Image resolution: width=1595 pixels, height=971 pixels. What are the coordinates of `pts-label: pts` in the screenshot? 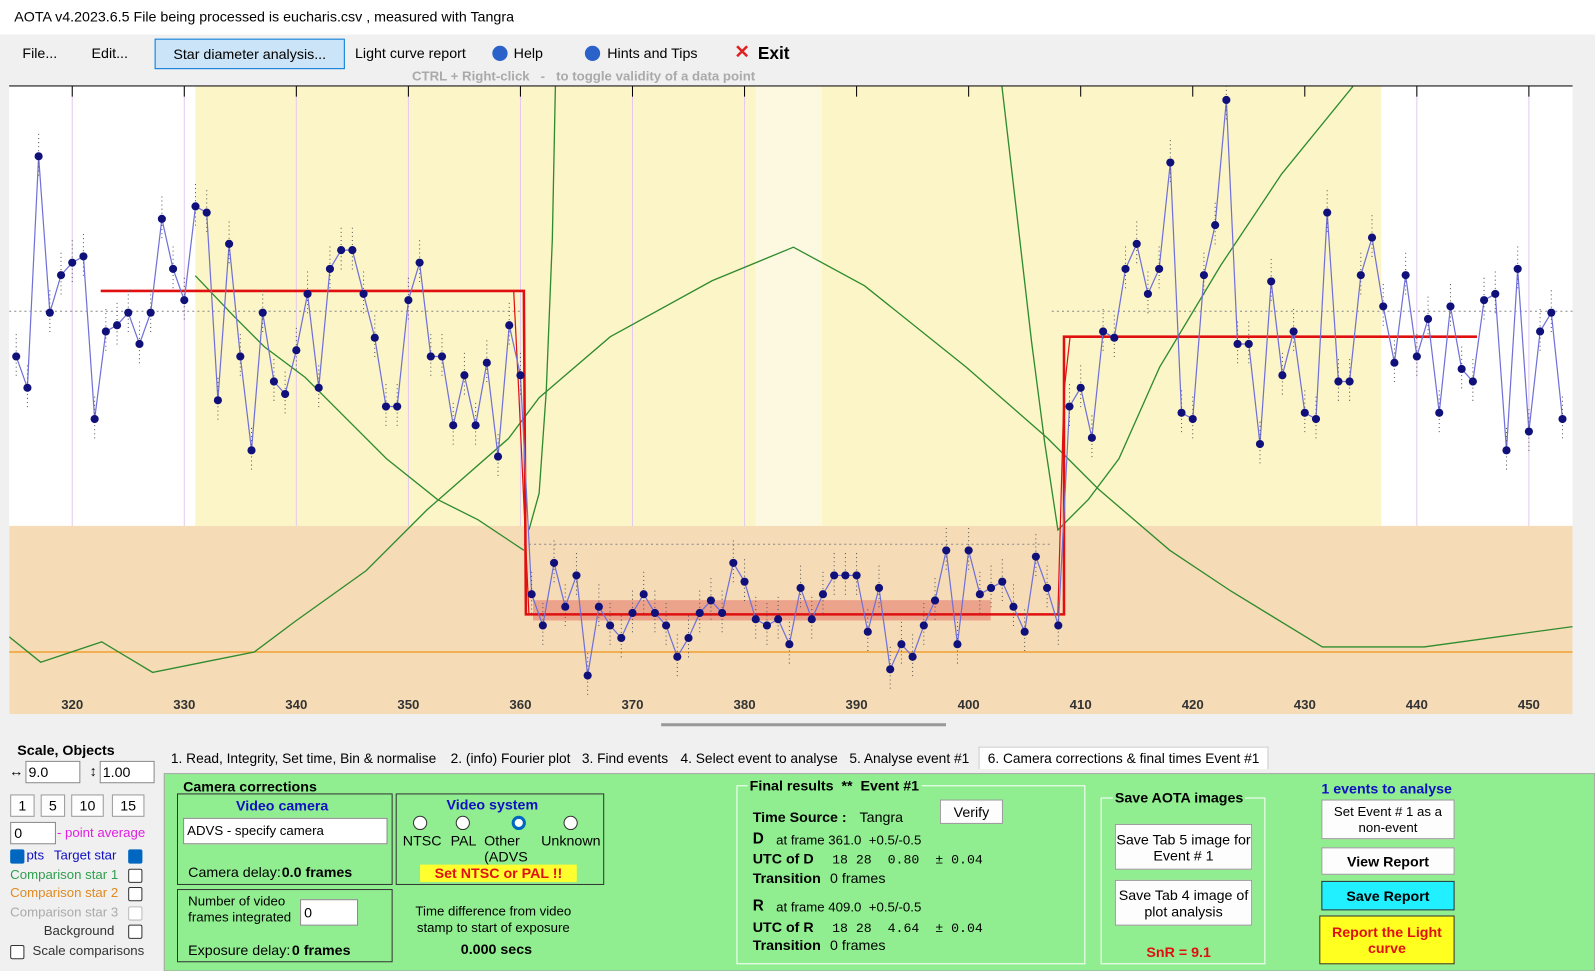 It's located at (35, 855).